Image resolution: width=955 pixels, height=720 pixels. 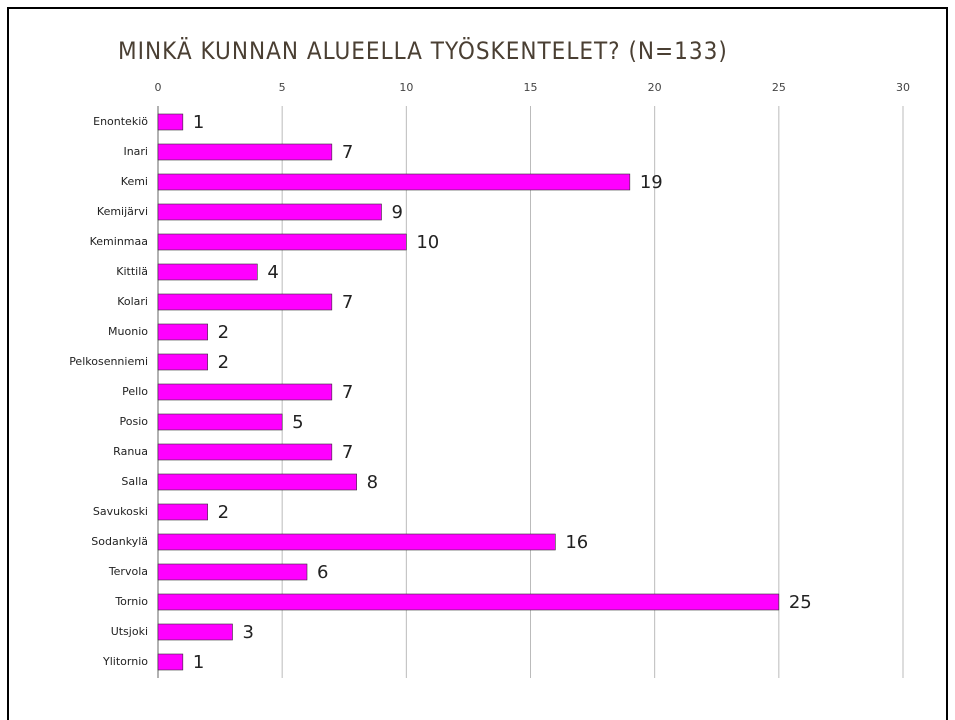 I want to click on y-tick-label: Tornio, so click(x=131, y=601).